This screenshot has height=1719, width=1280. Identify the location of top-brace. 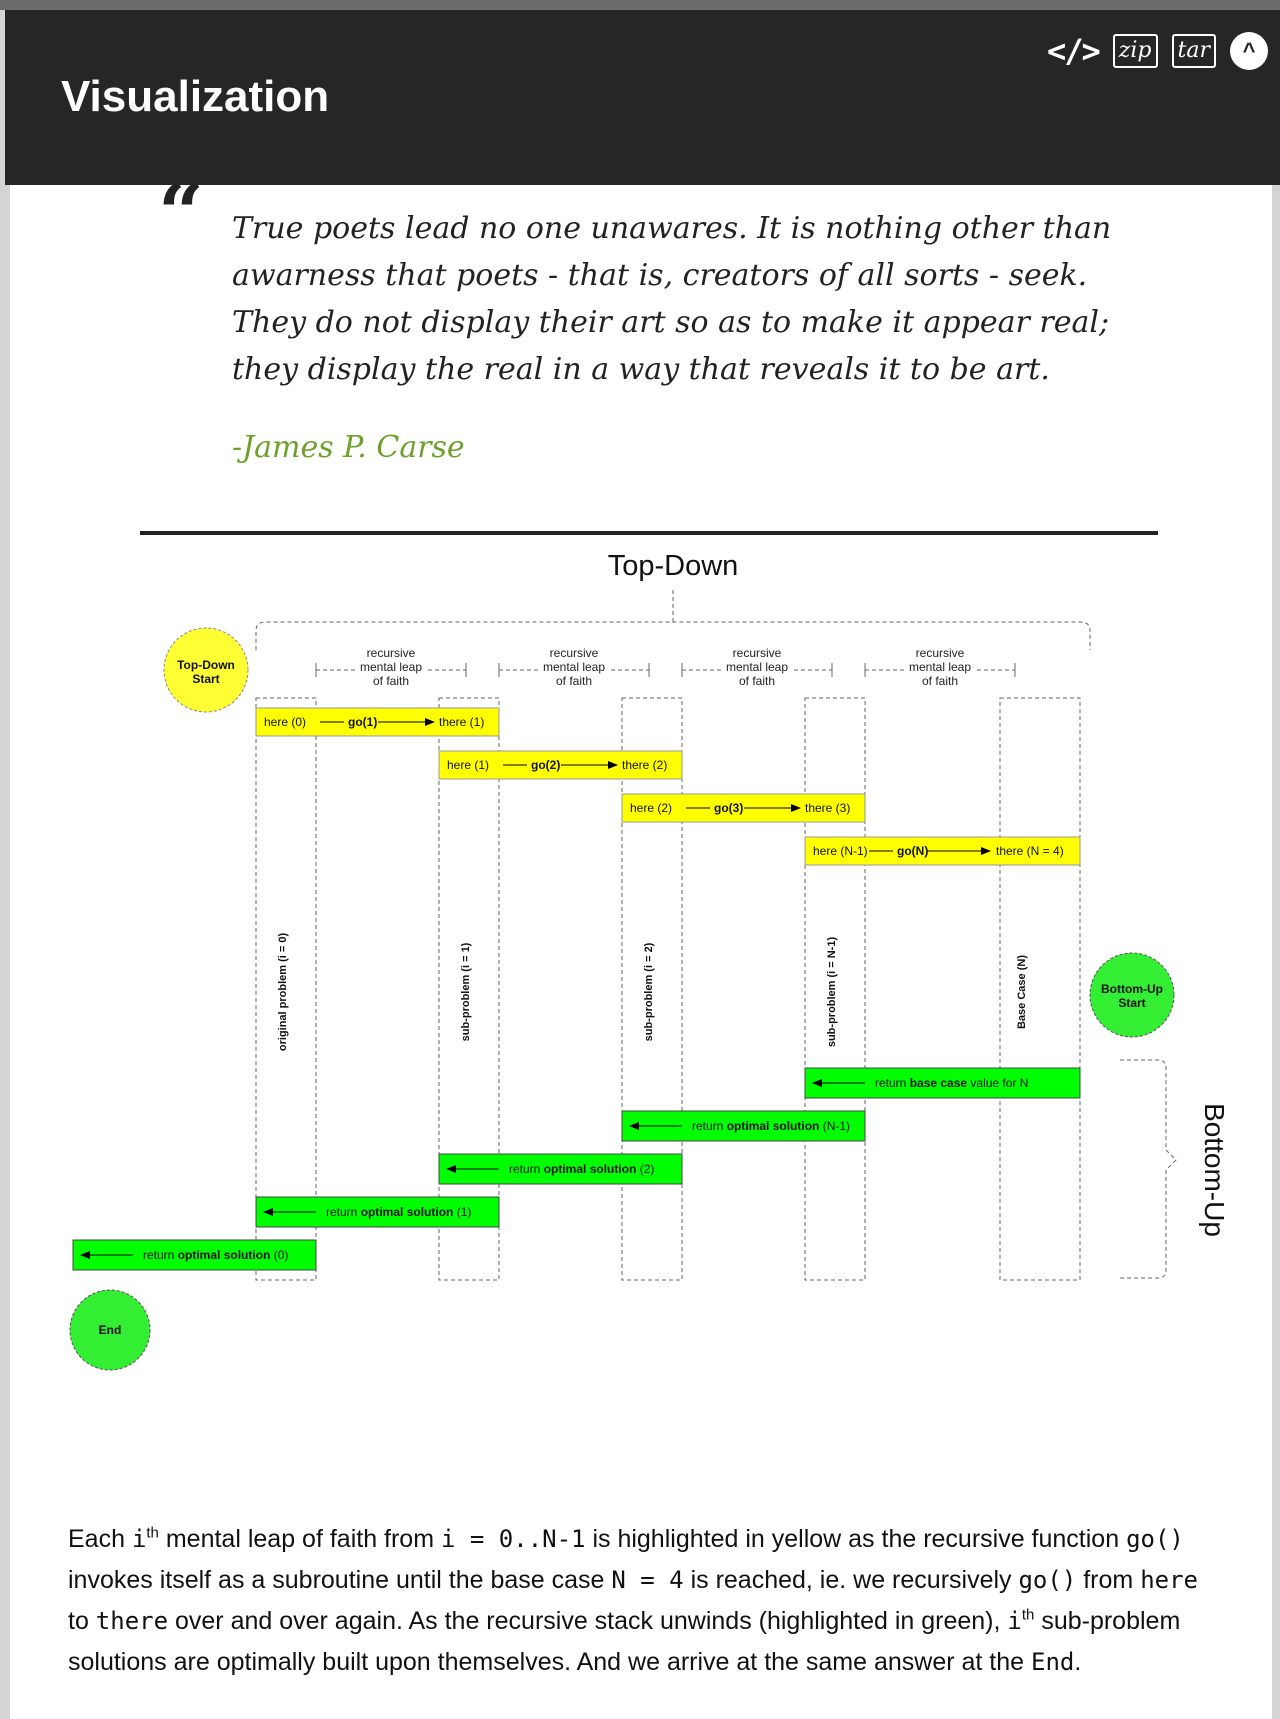
(673, 635).